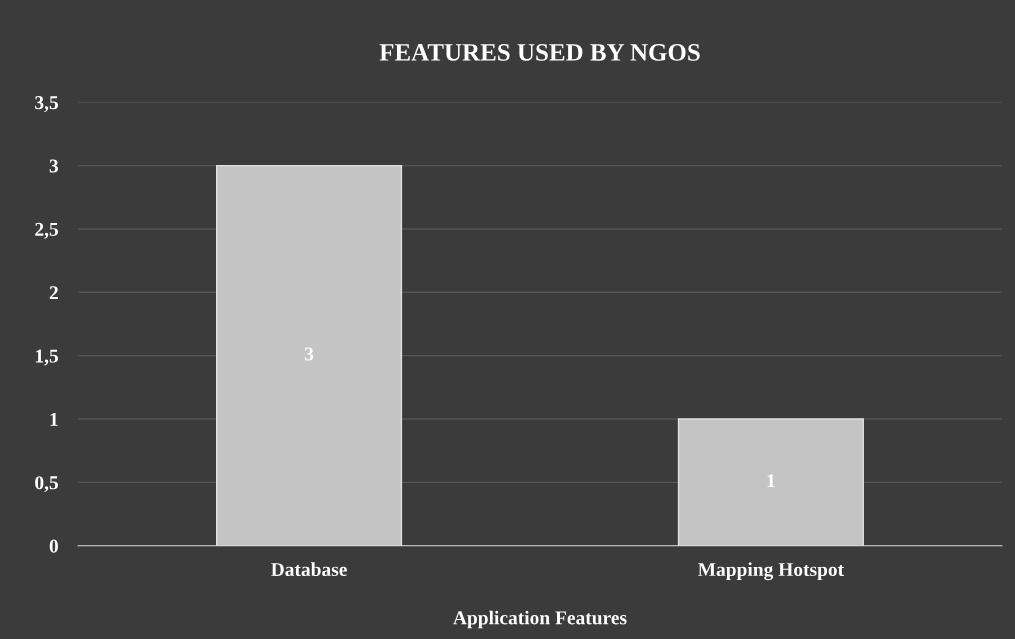  I want to click on y-tick-label: 1,5, so click(46, 357).